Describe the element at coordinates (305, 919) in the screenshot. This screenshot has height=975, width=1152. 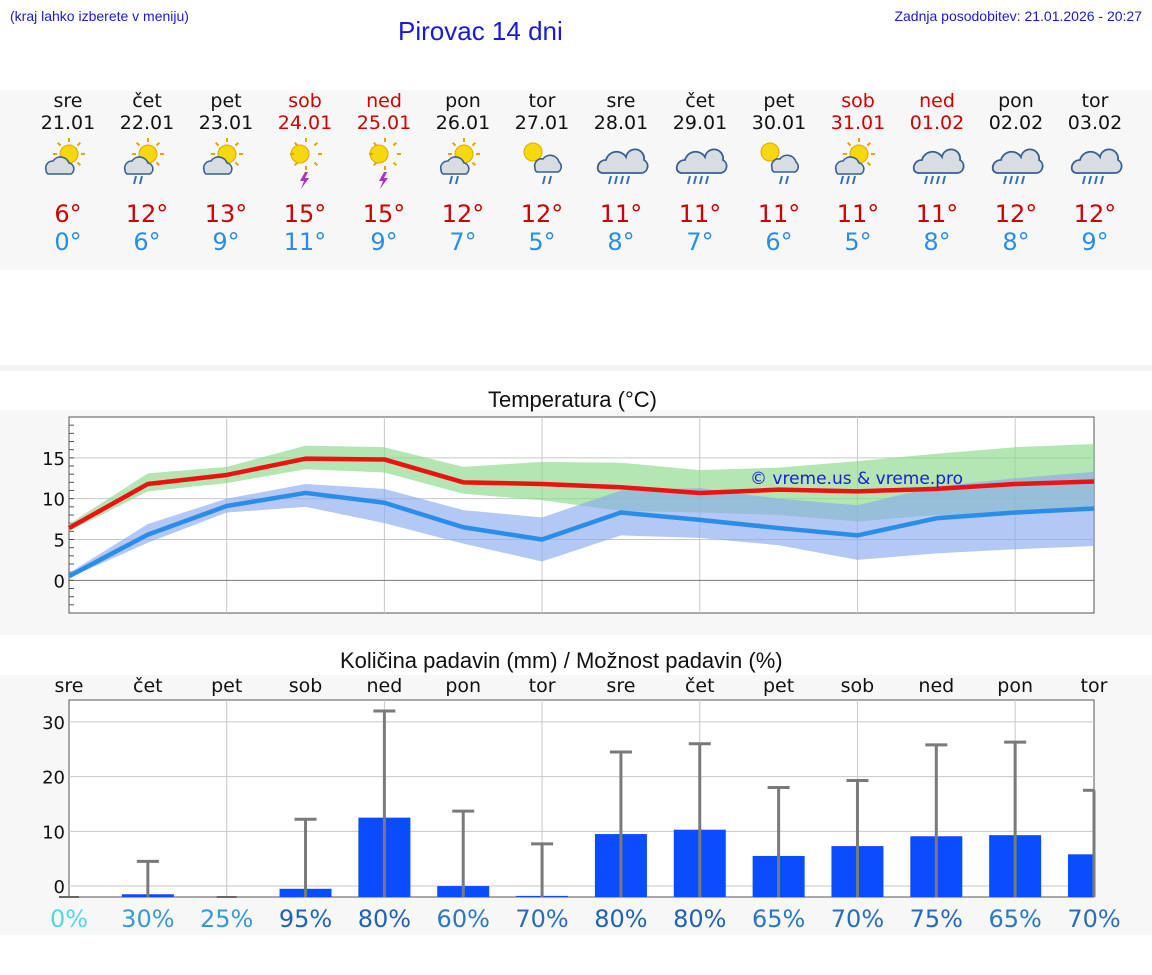
I see `precip-chance-label: 95%` at that location.